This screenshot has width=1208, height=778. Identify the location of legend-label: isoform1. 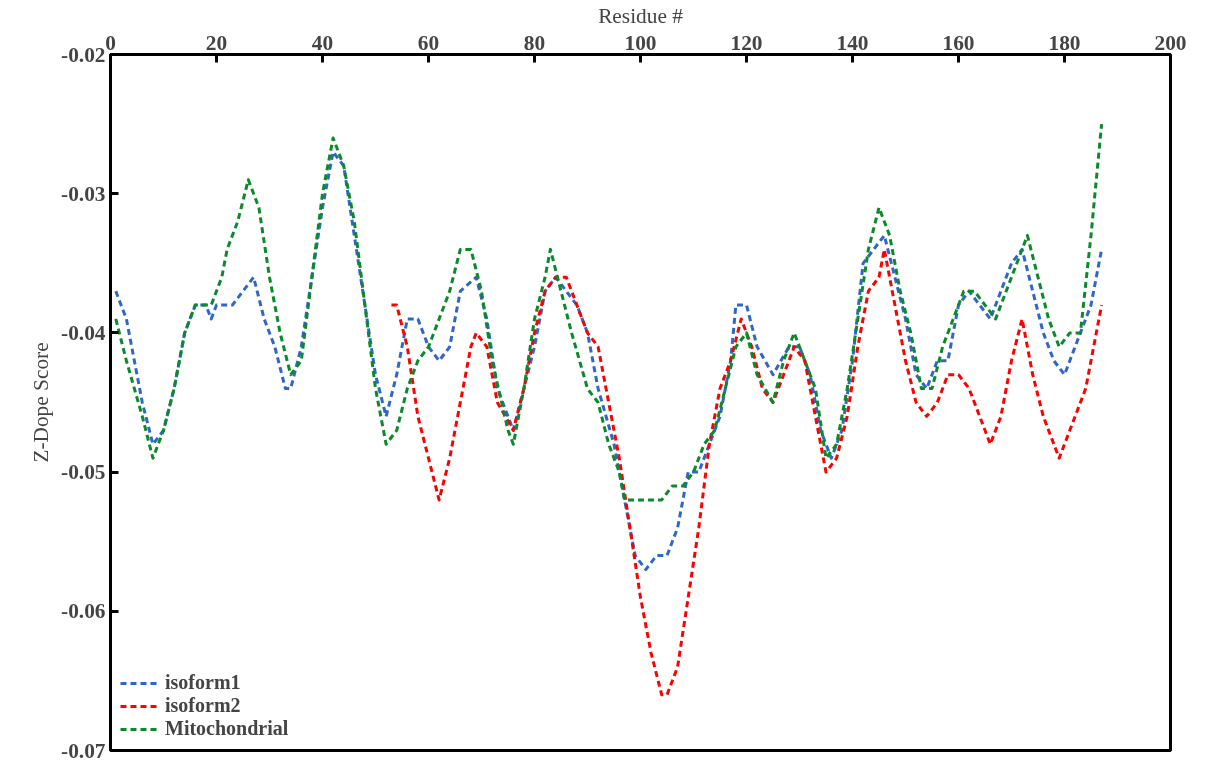
(203, 682).